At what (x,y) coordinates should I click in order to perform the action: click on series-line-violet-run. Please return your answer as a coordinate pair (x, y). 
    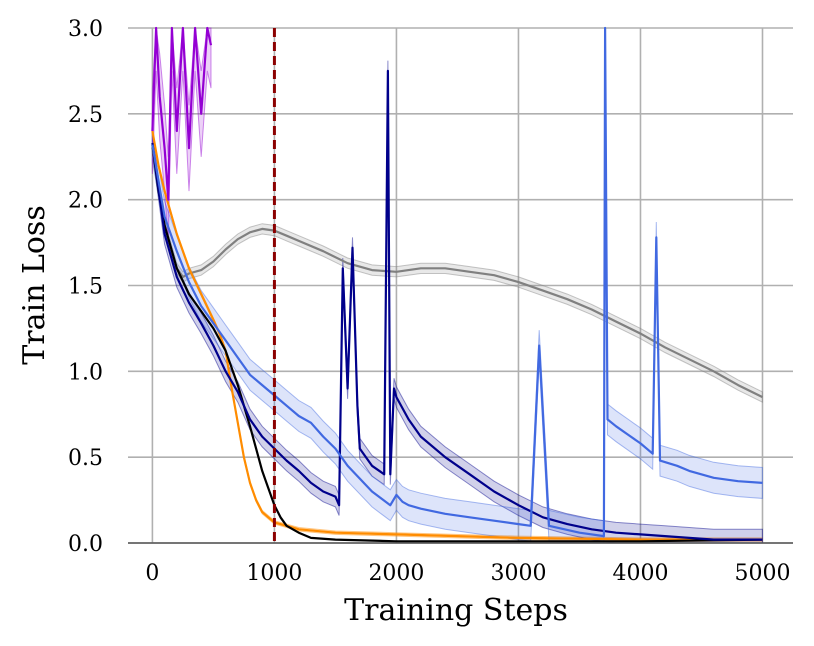
    Looking at the image, I should click on (182, 113).